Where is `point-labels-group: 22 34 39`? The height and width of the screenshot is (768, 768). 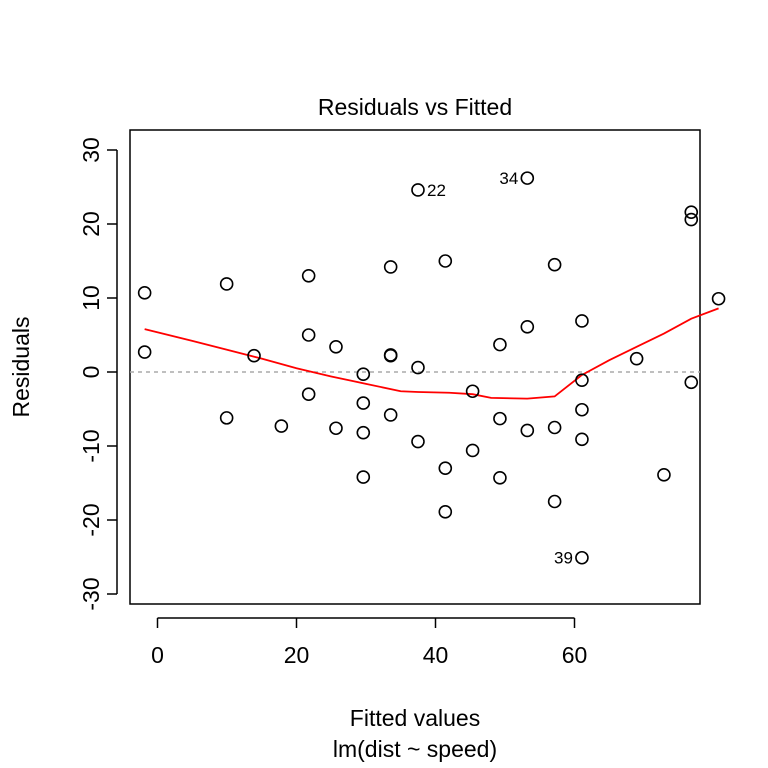
point-labels-group: 22 34 39 is located at coordinates (500, 368).